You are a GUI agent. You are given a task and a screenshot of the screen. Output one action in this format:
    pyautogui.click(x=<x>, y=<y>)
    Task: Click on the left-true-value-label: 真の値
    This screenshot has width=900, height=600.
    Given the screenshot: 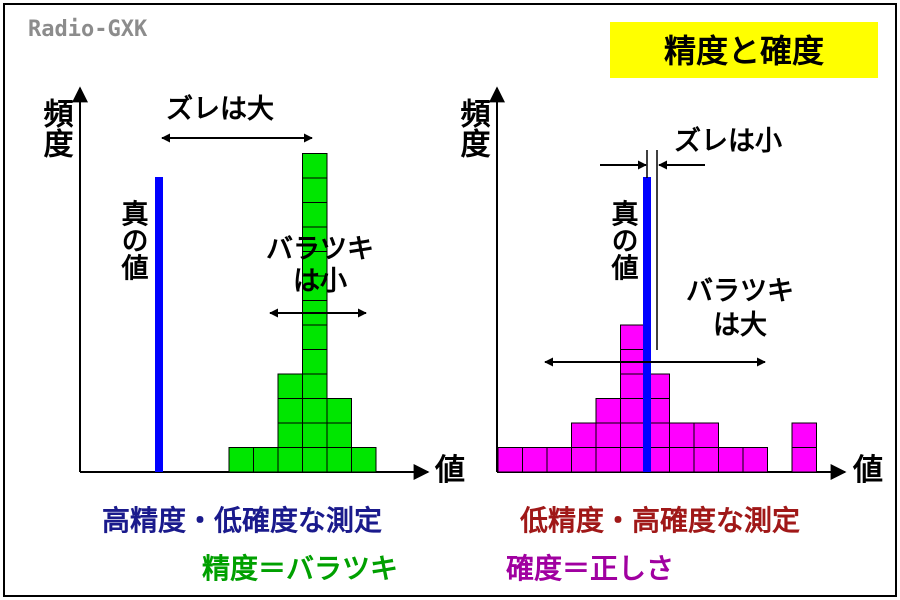 What is the action you would take?
    pyautogui.click(x=133, y=239)
    